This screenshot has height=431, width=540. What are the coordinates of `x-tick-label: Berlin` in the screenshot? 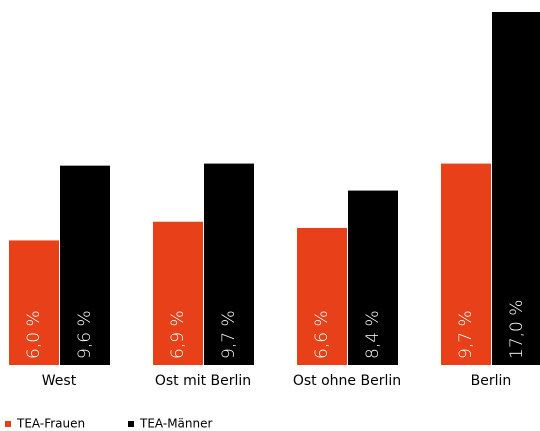 It's located at (491, 381).